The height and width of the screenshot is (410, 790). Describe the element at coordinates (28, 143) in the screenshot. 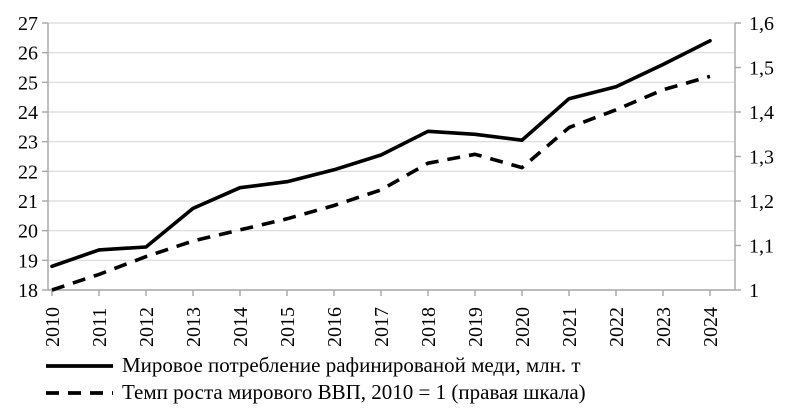

I see `left-axis-tick-label: 23` at that location.